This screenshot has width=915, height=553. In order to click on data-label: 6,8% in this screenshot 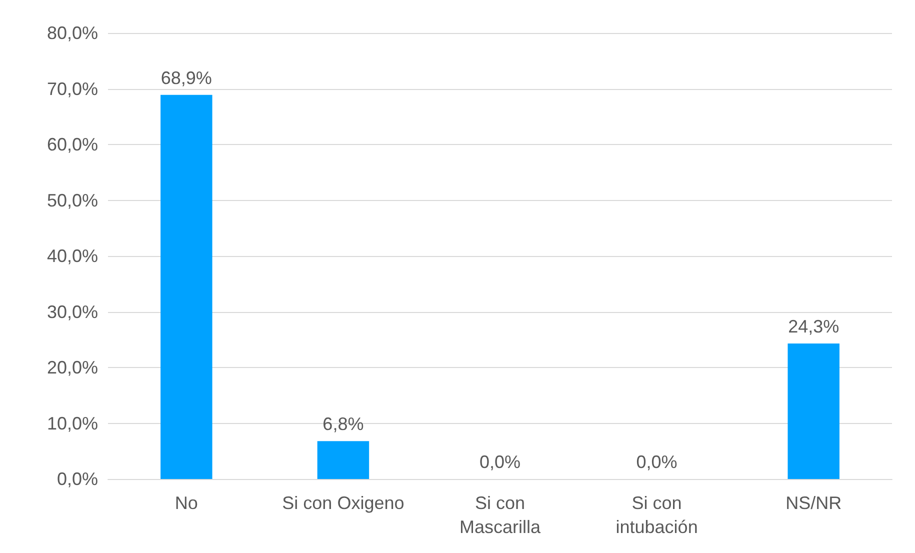, I will do `click(343, 424)`.